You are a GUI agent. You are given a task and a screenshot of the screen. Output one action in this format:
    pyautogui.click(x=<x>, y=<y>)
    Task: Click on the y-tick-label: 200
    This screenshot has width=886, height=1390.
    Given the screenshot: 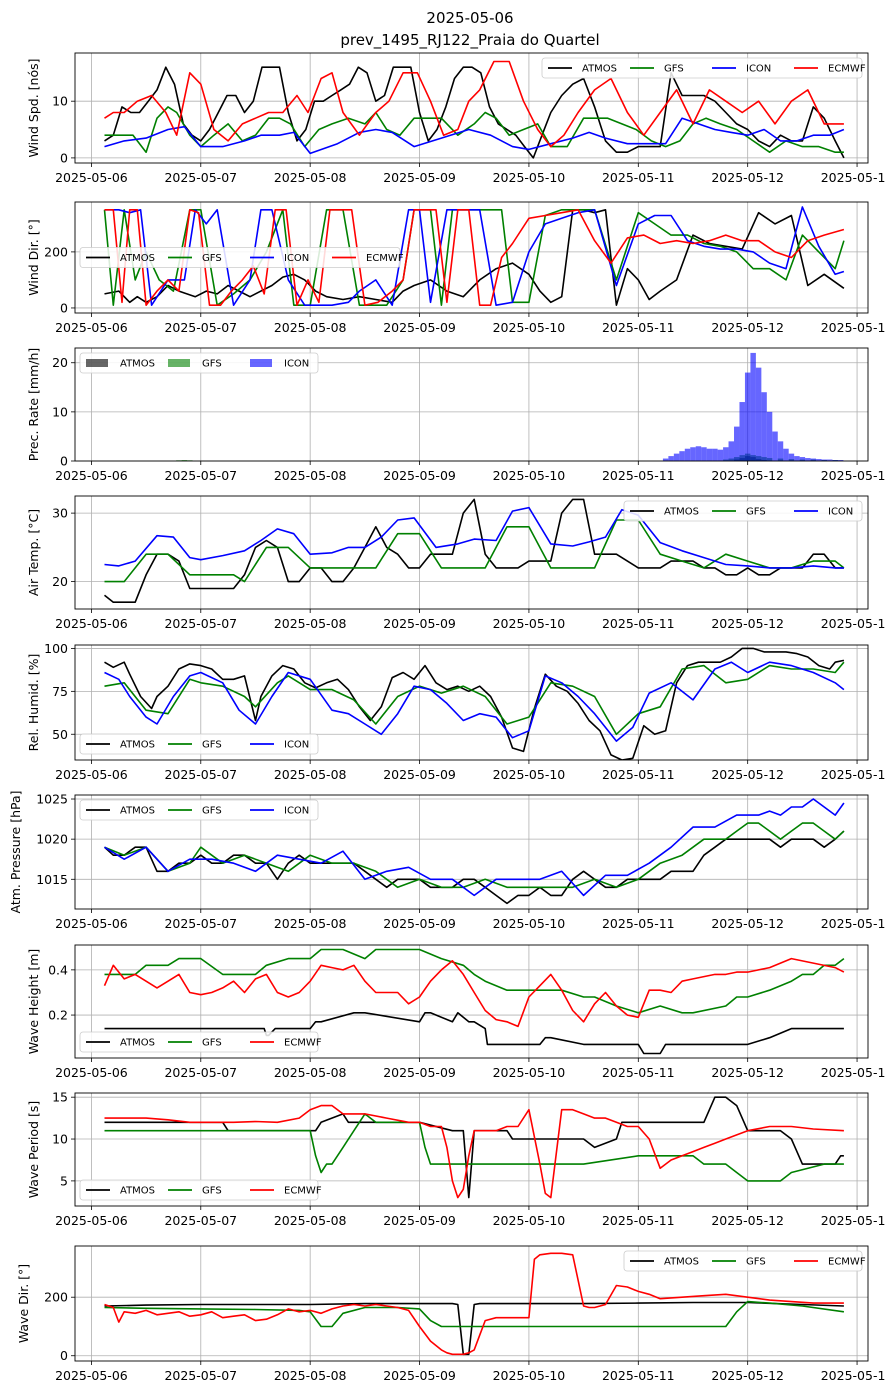 What is the action you would take?
    pyautogui.click(x=56, y=1297)
    